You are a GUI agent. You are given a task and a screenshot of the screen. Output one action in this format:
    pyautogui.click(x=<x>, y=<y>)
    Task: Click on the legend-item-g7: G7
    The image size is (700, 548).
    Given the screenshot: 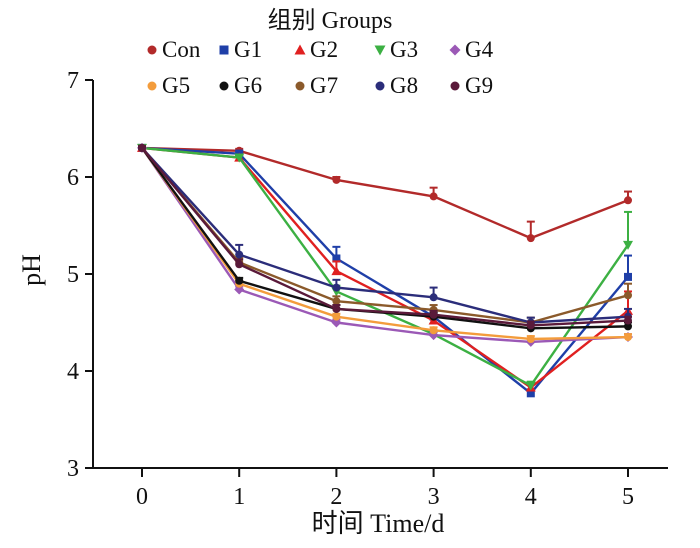 What is the action you would take?
    pyautogui.click(x=316, y=85)
    